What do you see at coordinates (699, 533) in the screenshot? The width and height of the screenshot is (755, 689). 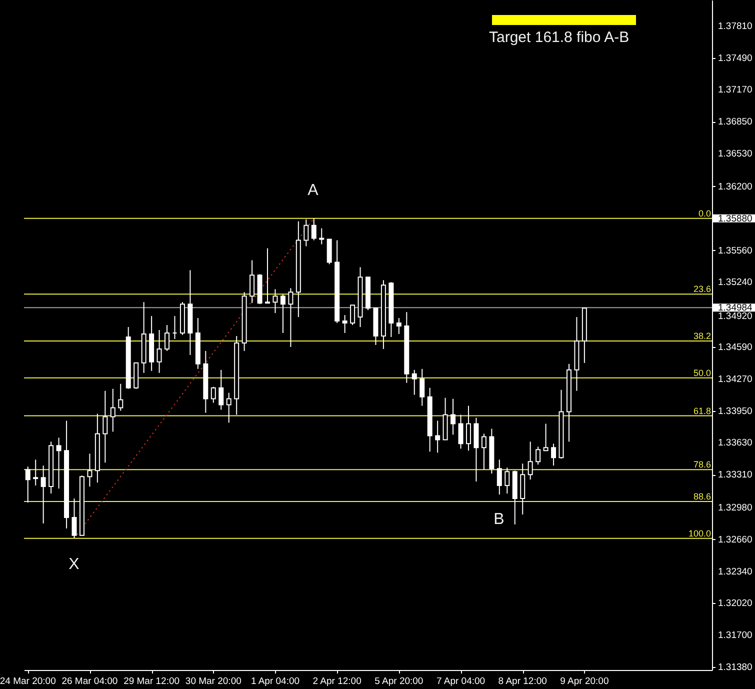 I see `annotation: 100.0` at bounding box center [699, 533].